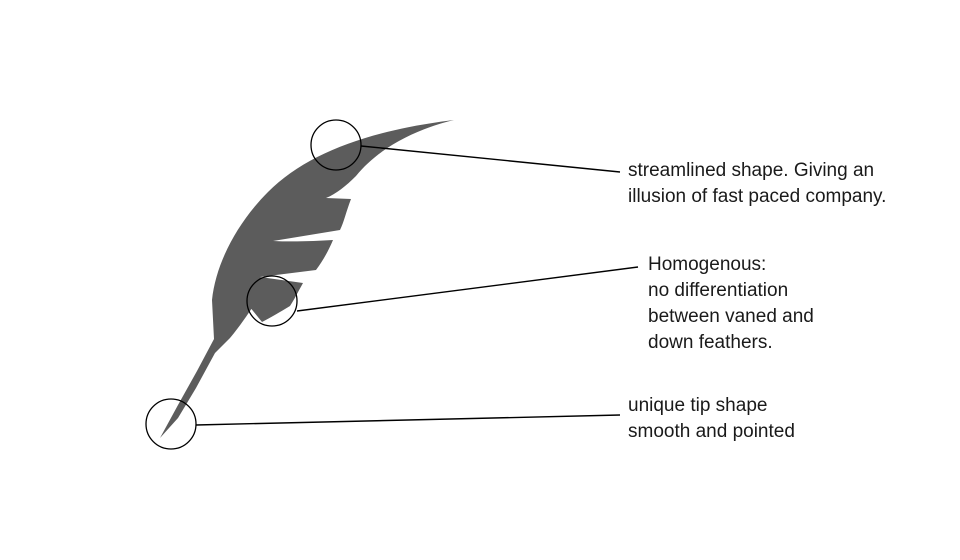  What do you see at coordinates (467, 289) in the screenshot?
I see `leader-line-middle` at bounding box center [467, 289].